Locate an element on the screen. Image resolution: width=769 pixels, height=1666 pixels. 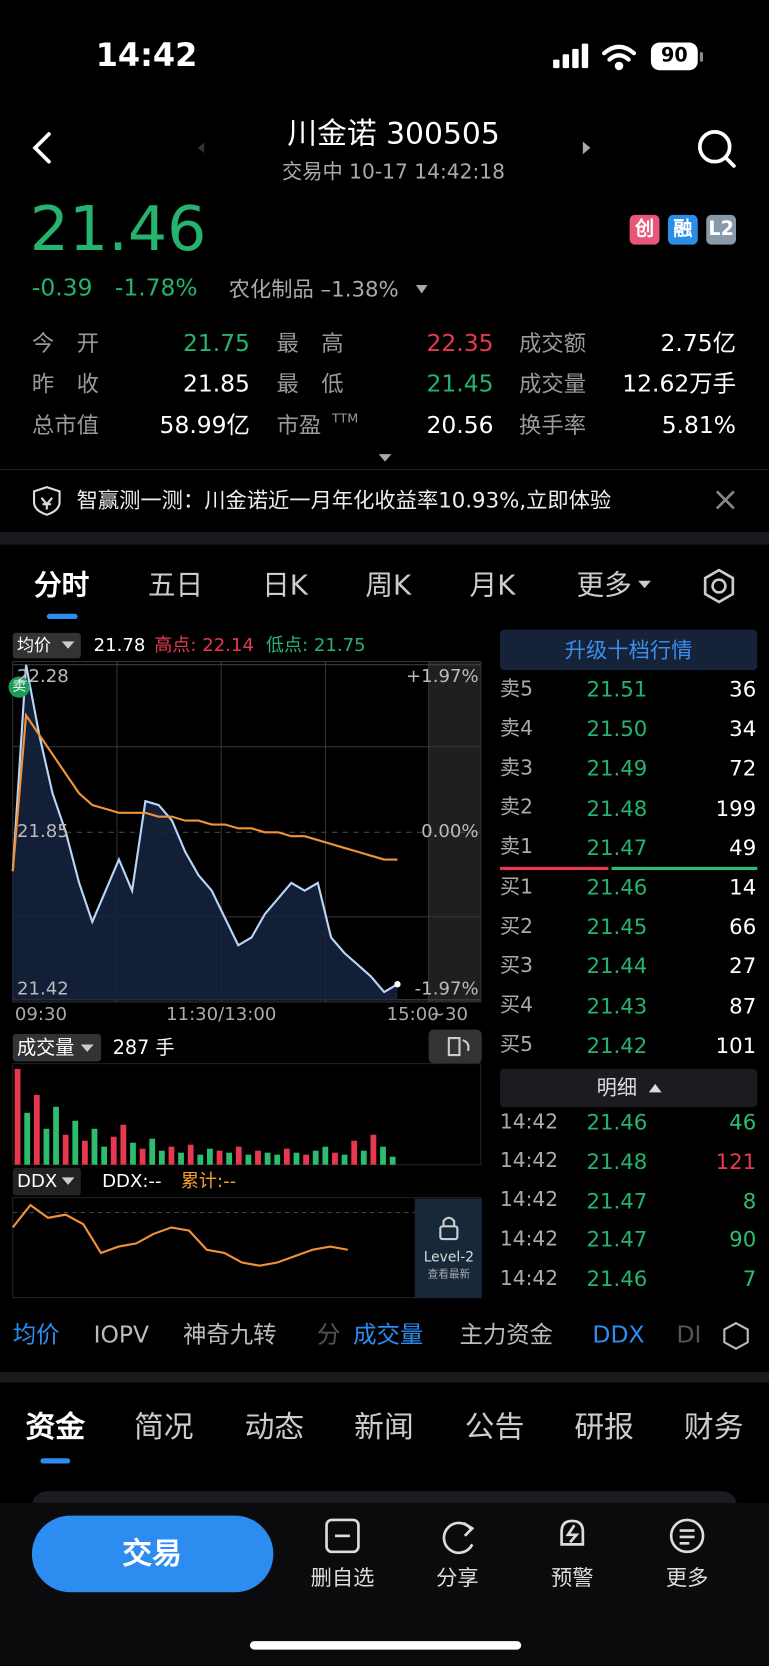
low-label: 低点: 21.75 is located at coordinates (315, 645).